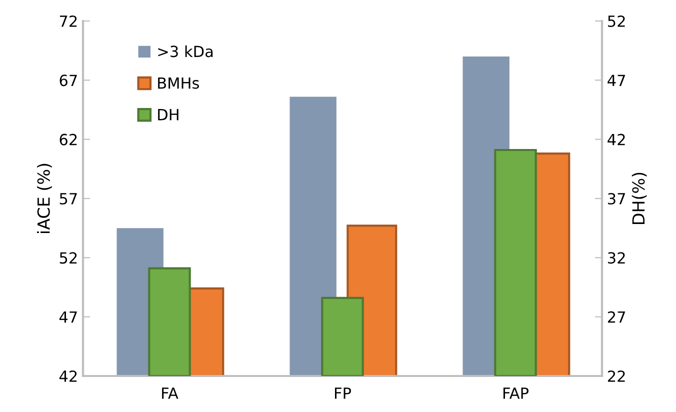 This screenshot has width=676, height=412. I want to click on y2-tick-label: 32, so click(616, 258).